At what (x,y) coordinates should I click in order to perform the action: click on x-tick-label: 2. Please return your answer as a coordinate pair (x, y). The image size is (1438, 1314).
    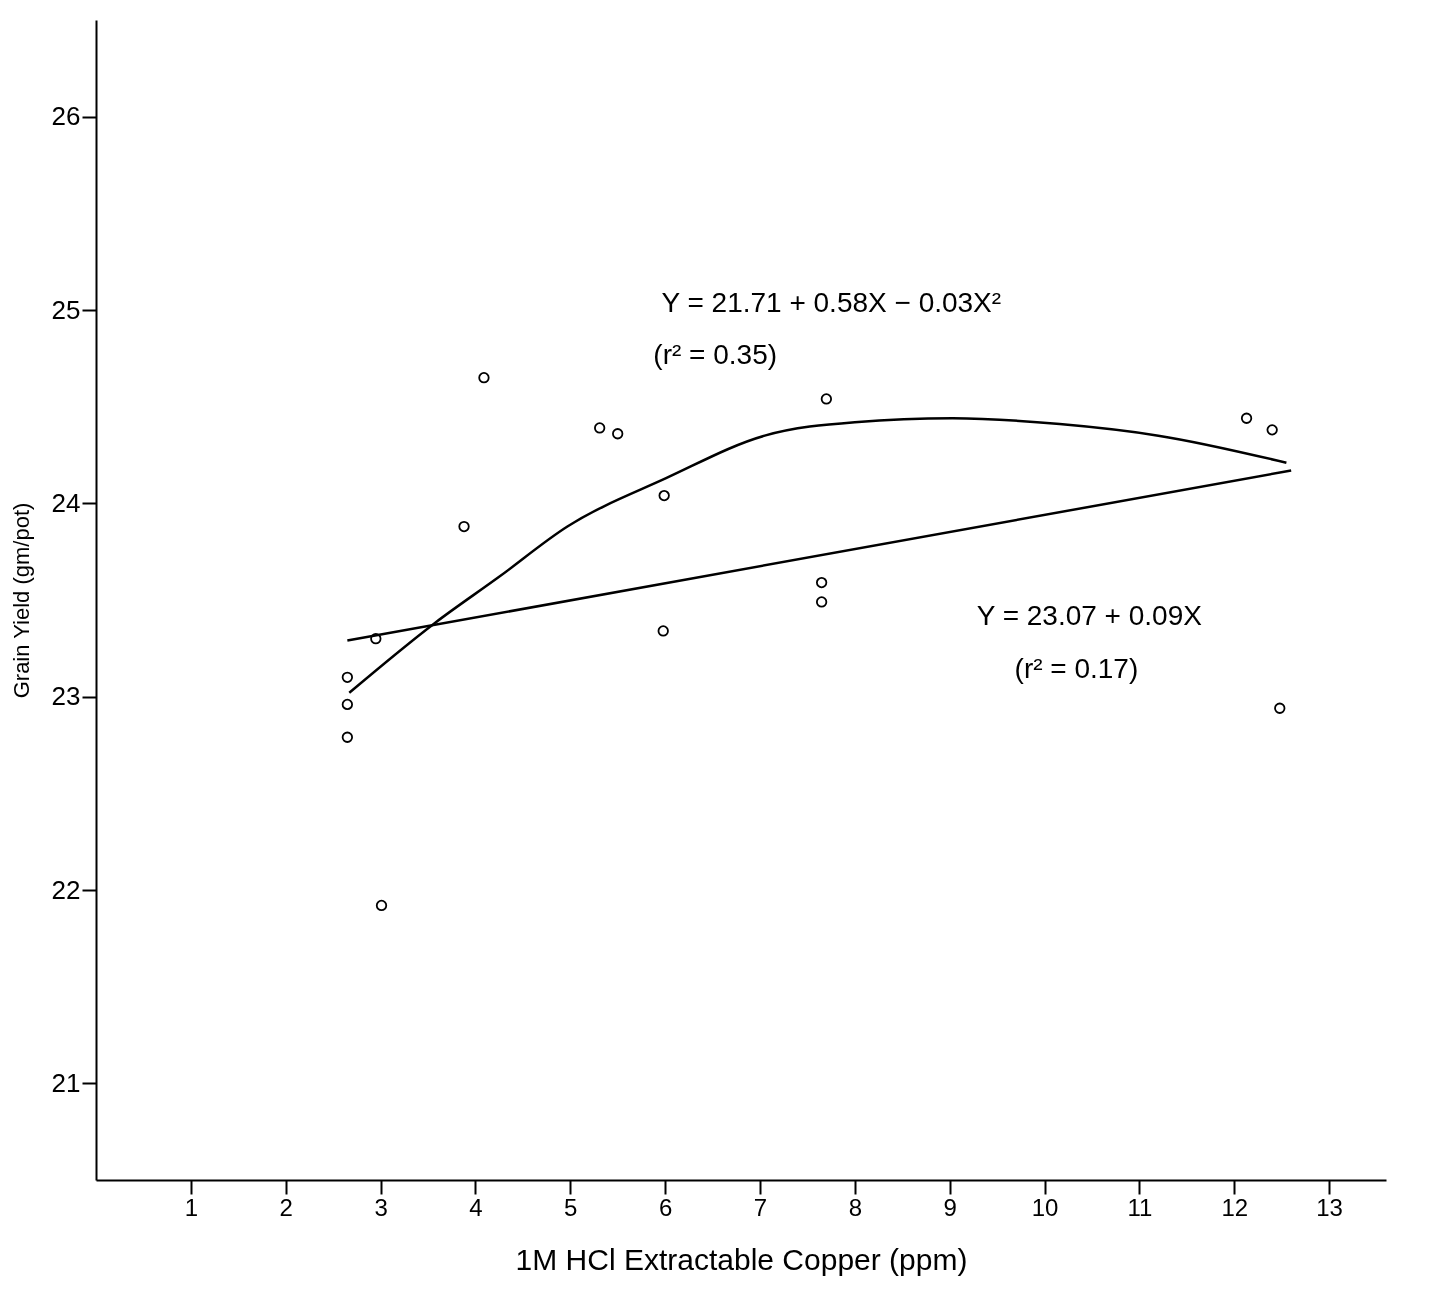
    Looking at the image, I should click on (286, 1207).